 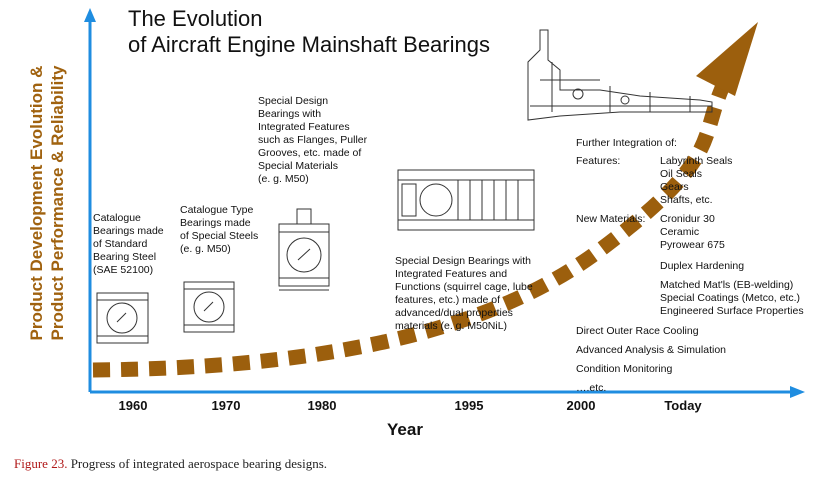 I want to click on treatment-item: Special Coatings (Metco, etc.), so click(x=730, y=298).